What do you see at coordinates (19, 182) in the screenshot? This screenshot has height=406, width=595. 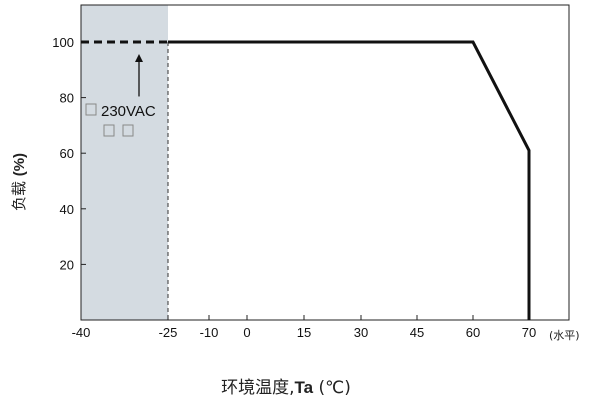 I see `y-axis-label: 负载 (%)` at bounding box center [19, 182].